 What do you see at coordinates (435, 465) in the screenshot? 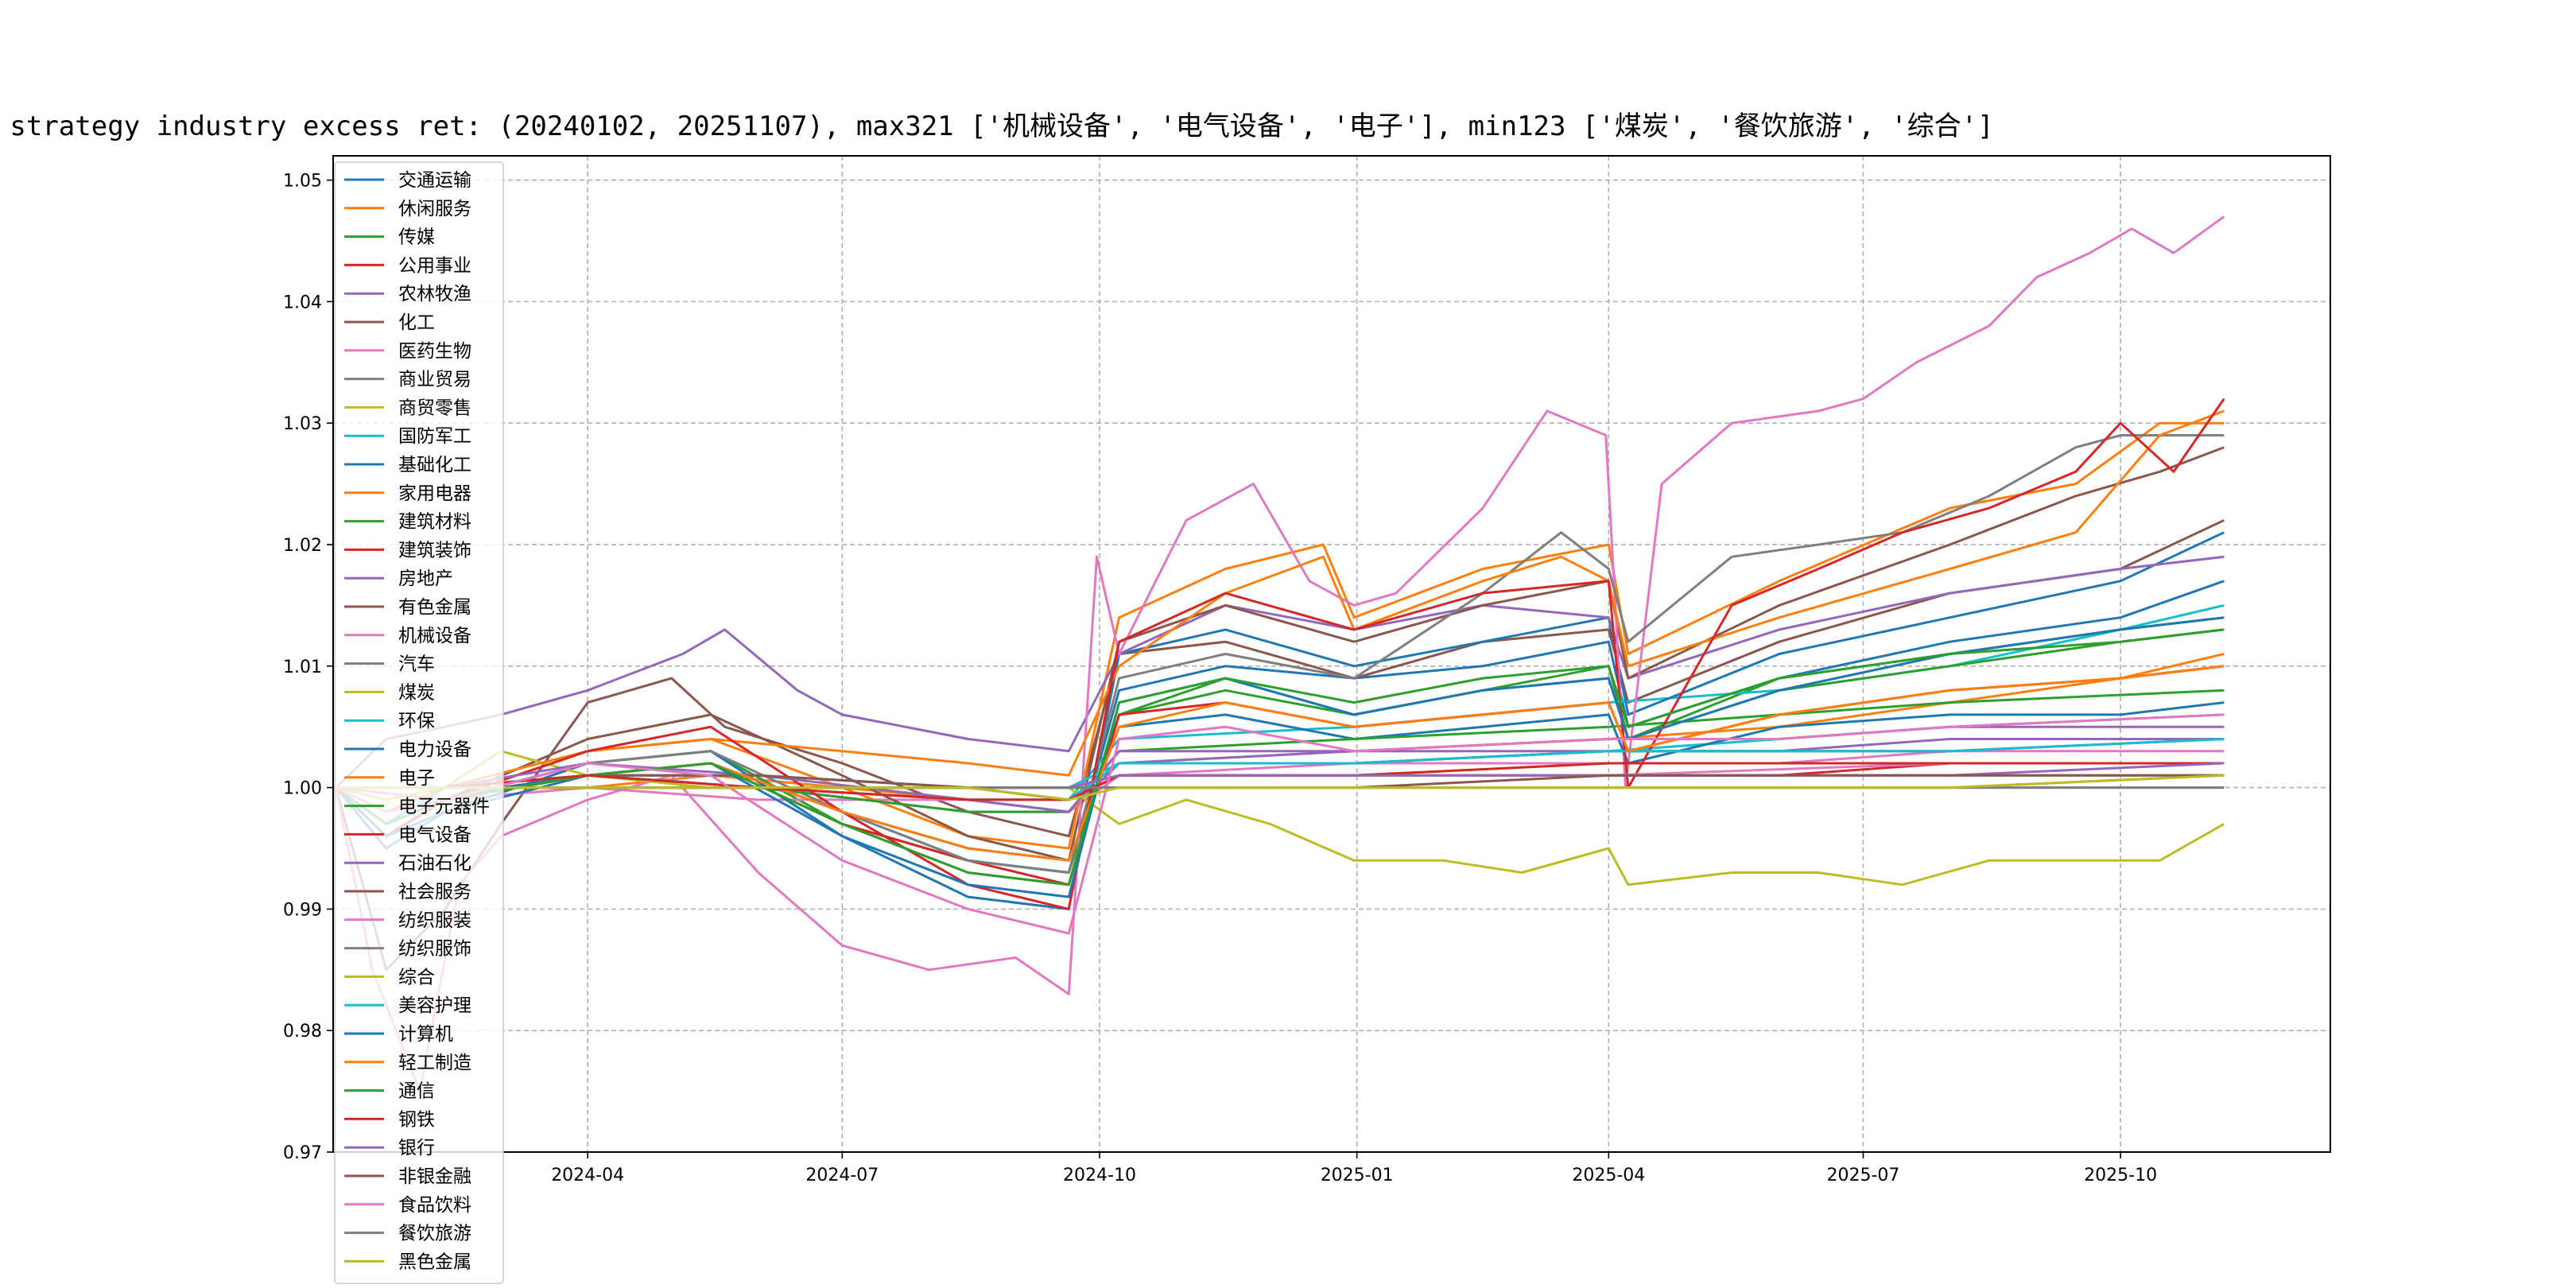
I see `legend-label: 基础化工` at bounding box center [435, 465].